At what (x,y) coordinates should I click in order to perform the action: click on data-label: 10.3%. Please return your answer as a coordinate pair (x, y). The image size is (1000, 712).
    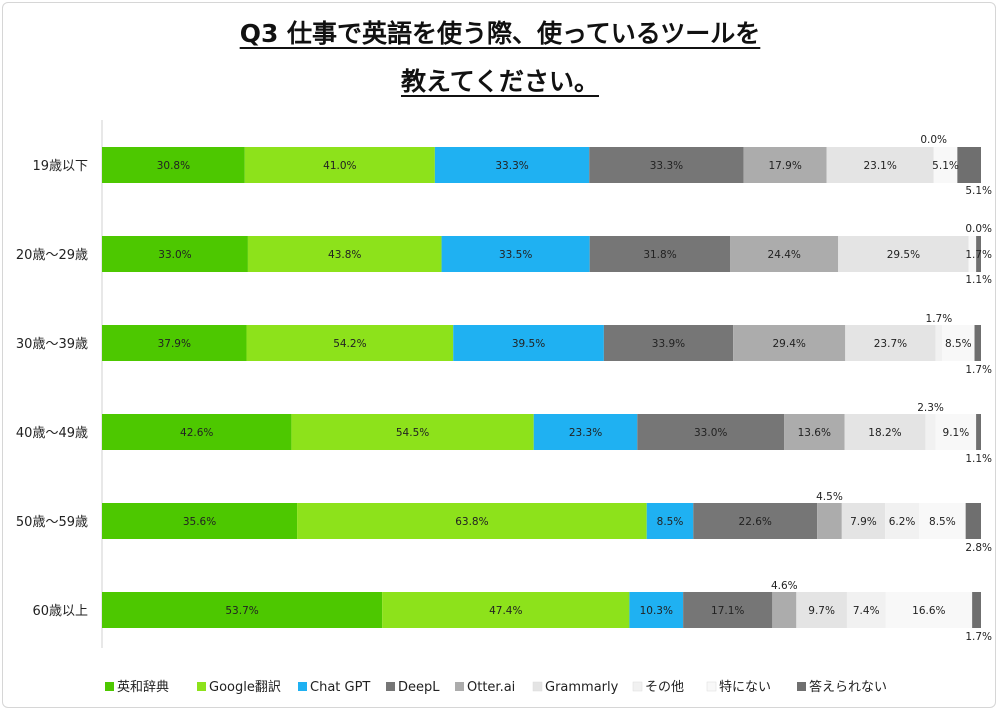
    Looking at the image, I should click on (656, 611).